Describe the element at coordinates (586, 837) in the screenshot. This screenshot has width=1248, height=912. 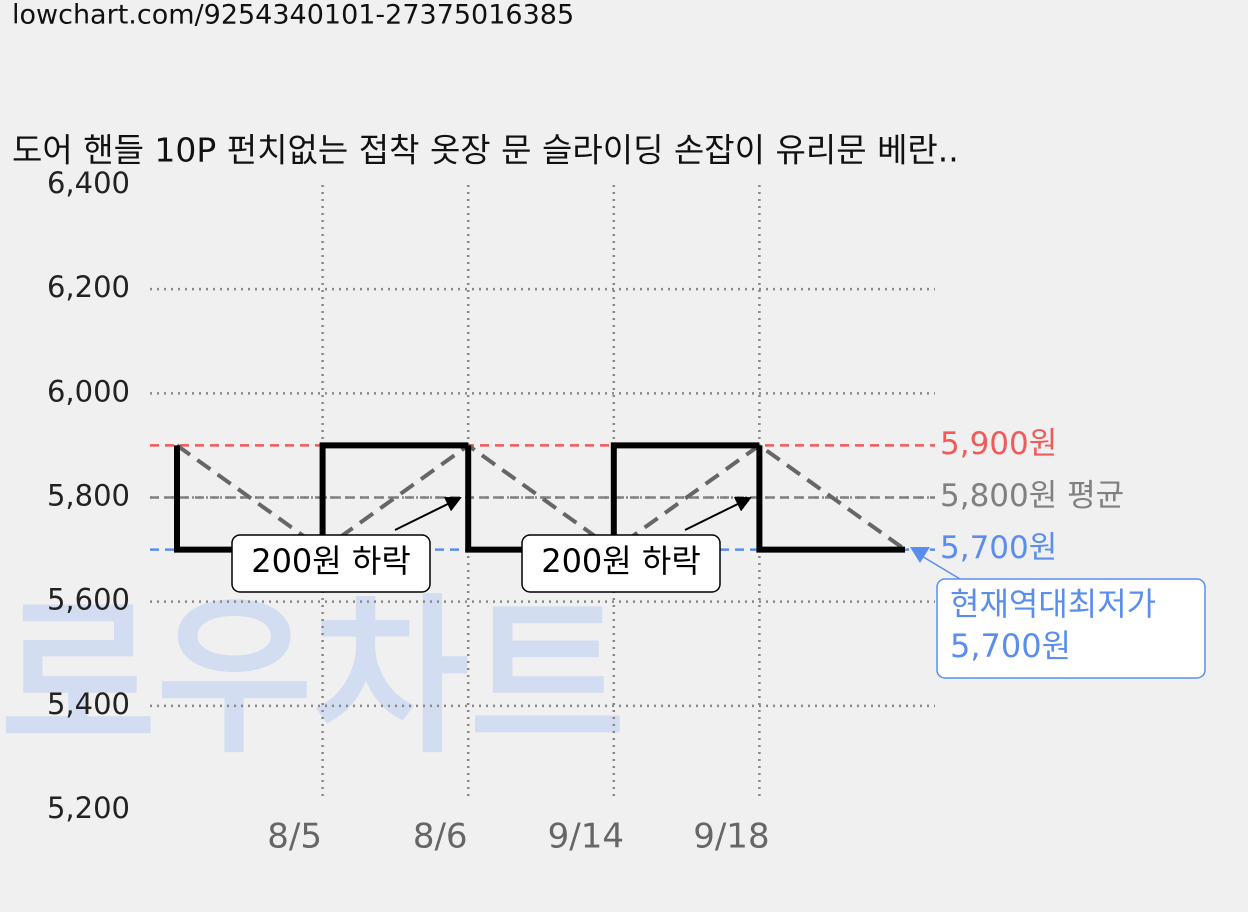
I see `x-tick-label: 9/14` at that location.